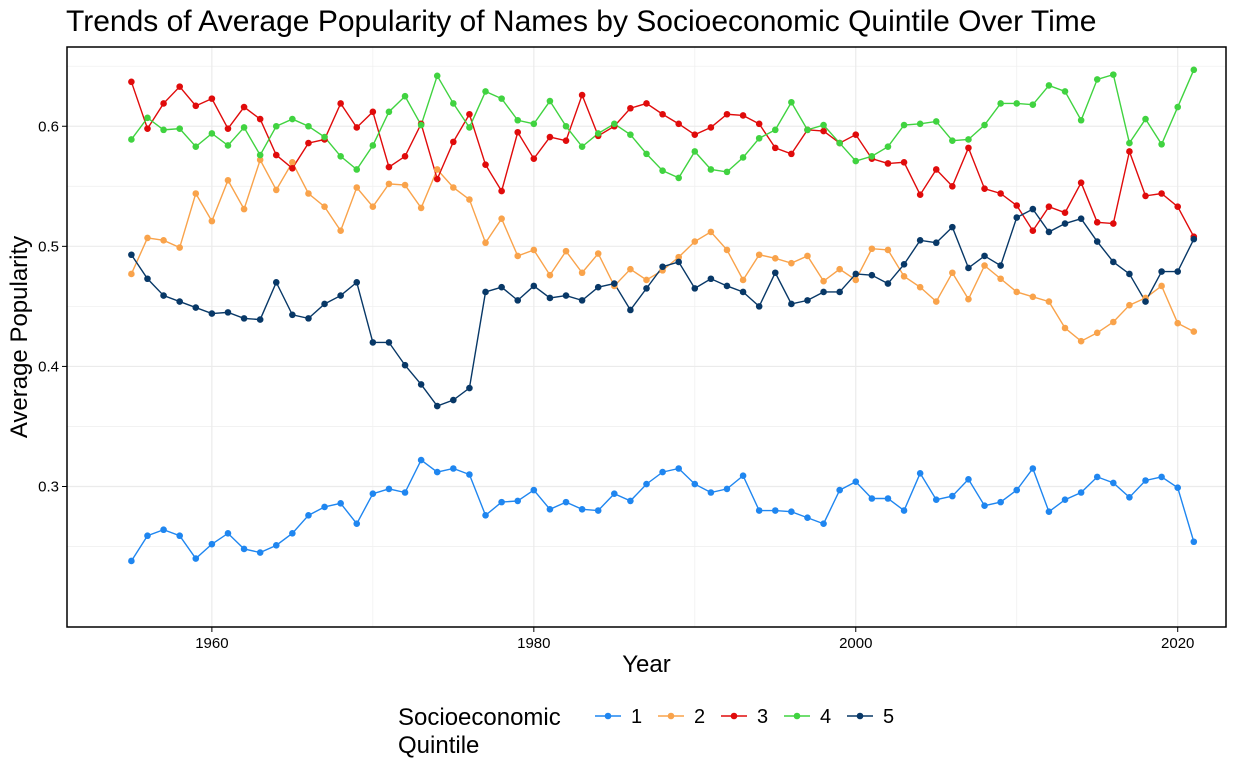 The width and height of the screenshot is (1235, 777). What do you see at coordinates (646, 664) in the screenshot?
I see `x-axis-label: Year` at bounding box center [646, 664].